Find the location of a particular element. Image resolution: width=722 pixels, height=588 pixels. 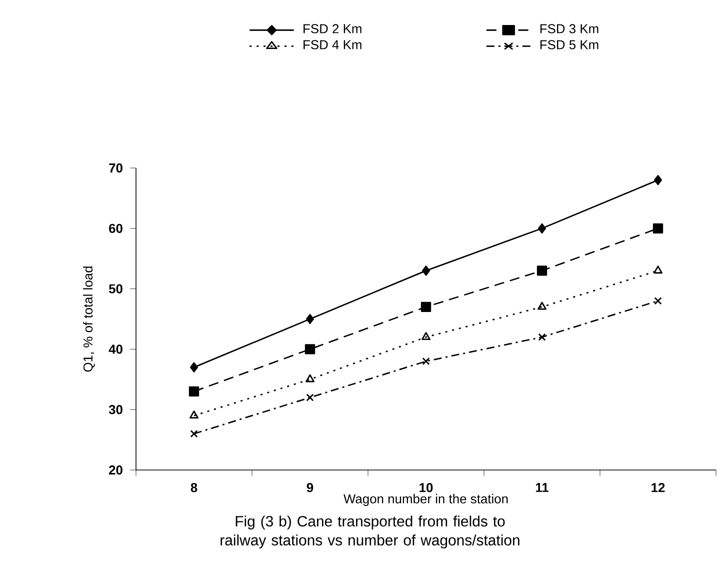

legend-label: FSD 4 Km is located at coordinates (333, 45).